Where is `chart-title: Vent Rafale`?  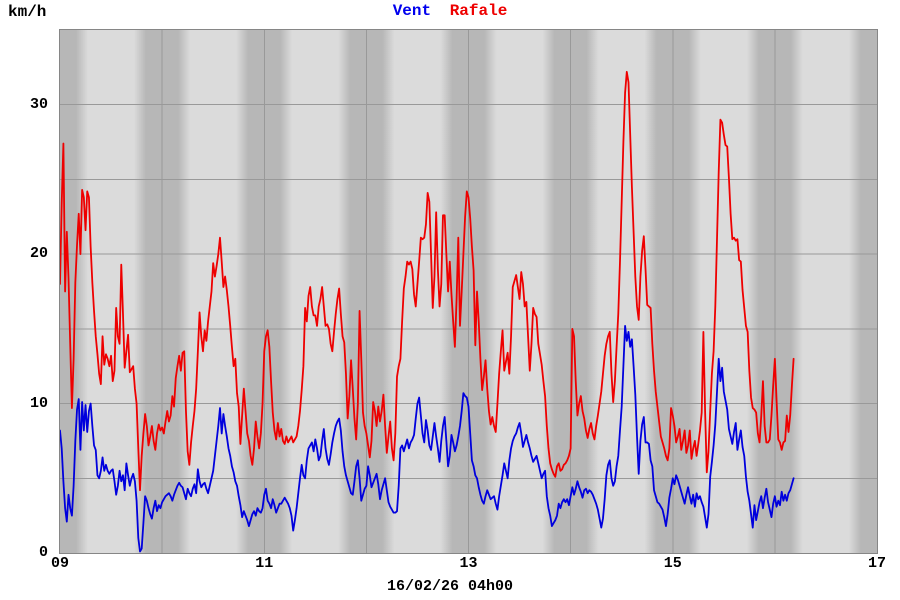
chart-title: Vent Rafale is located at coordinates (450, 11).